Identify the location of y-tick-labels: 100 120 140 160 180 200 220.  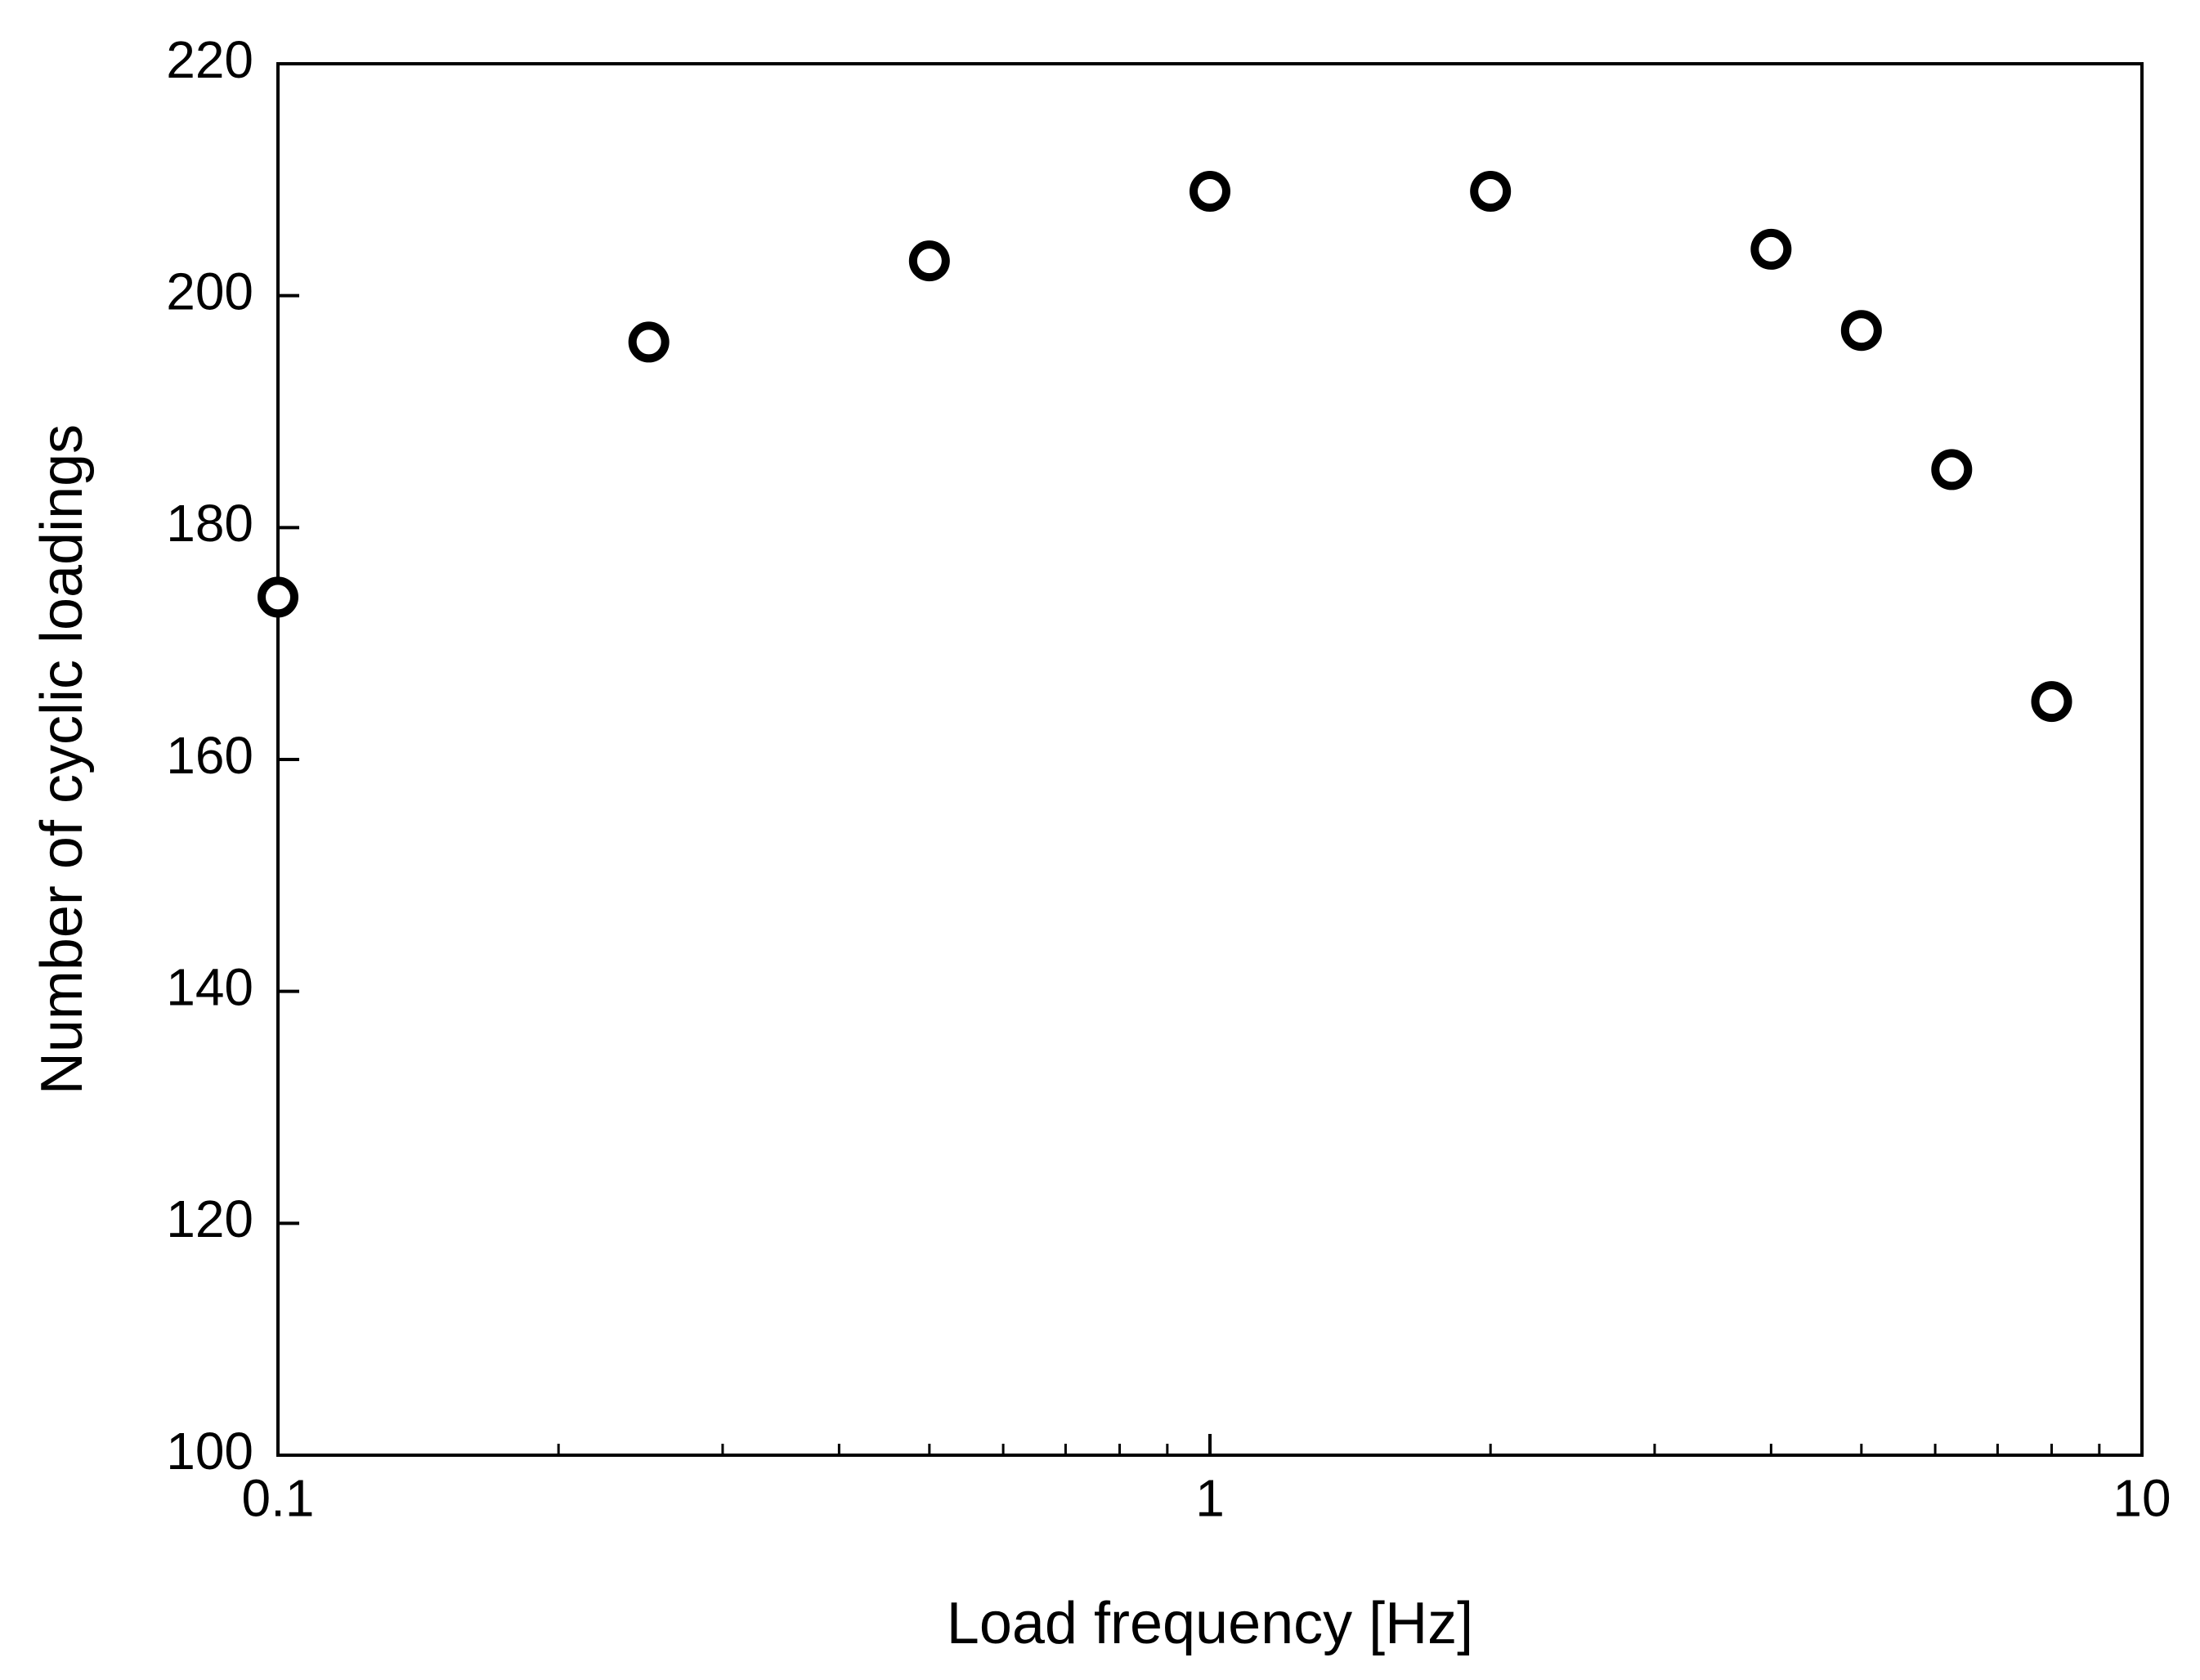
(209, 755).